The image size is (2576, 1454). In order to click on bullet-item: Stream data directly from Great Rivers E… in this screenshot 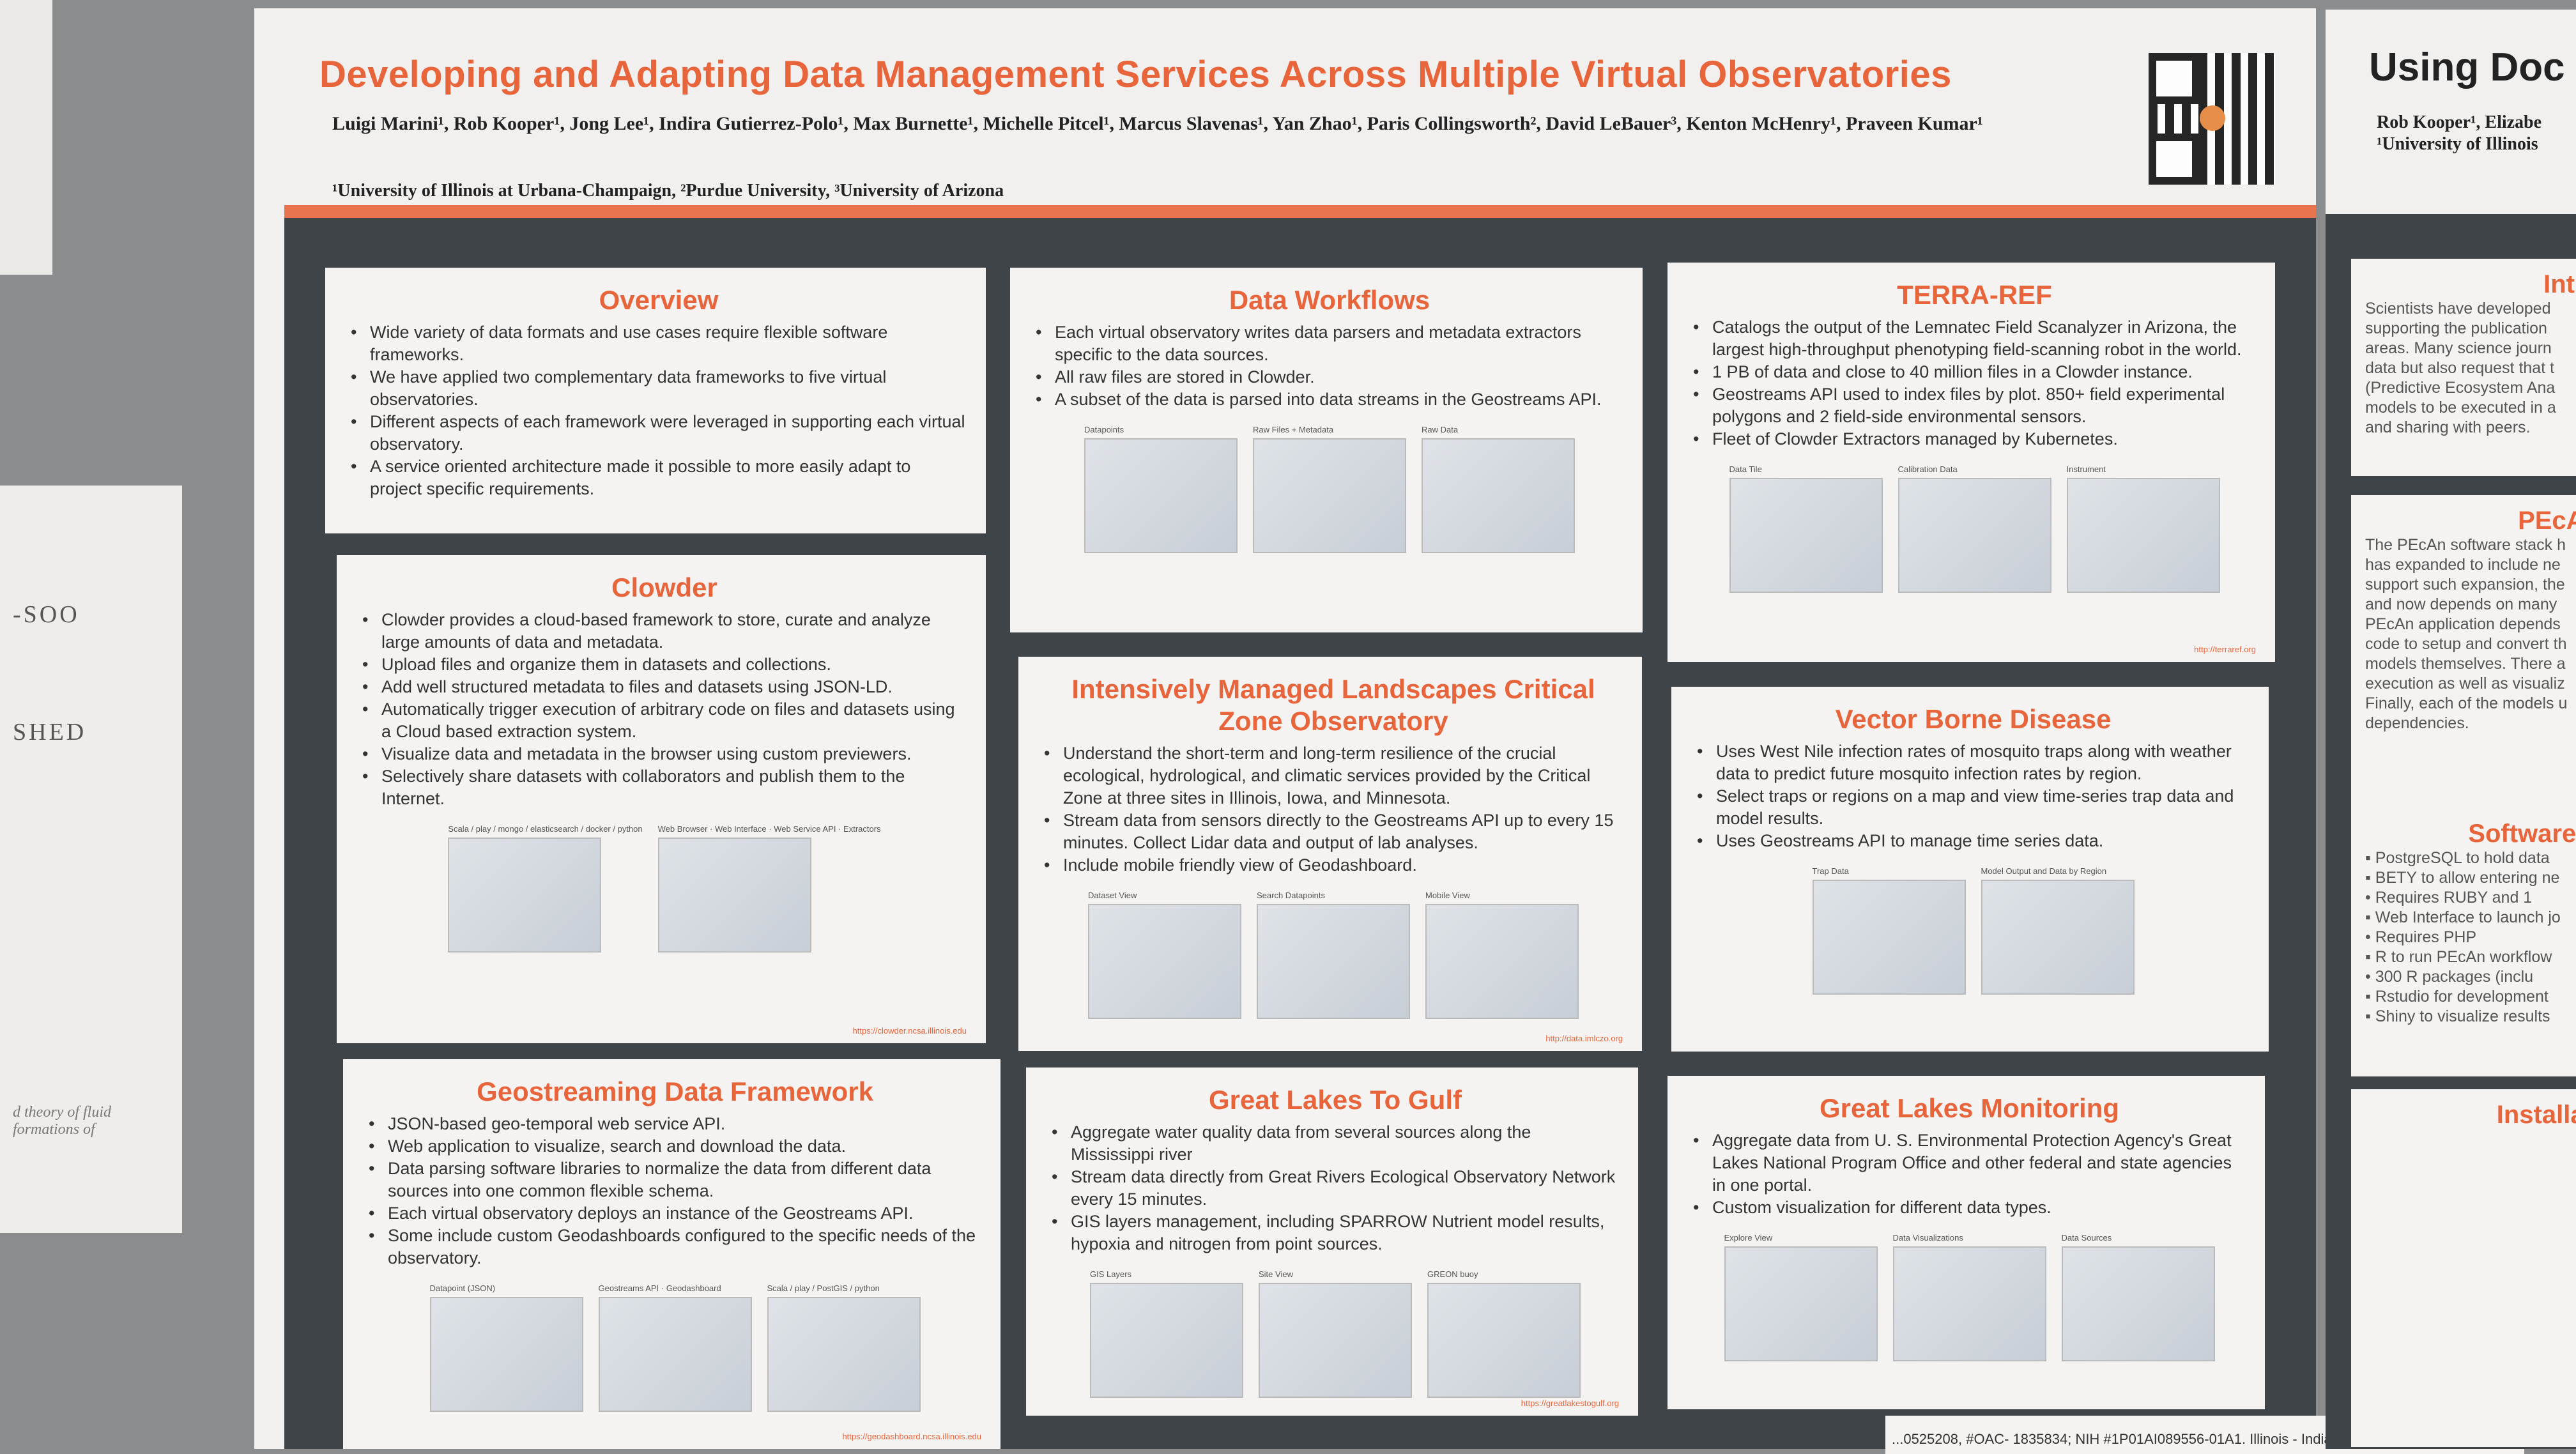, I will do `click(1335, 1188)`.